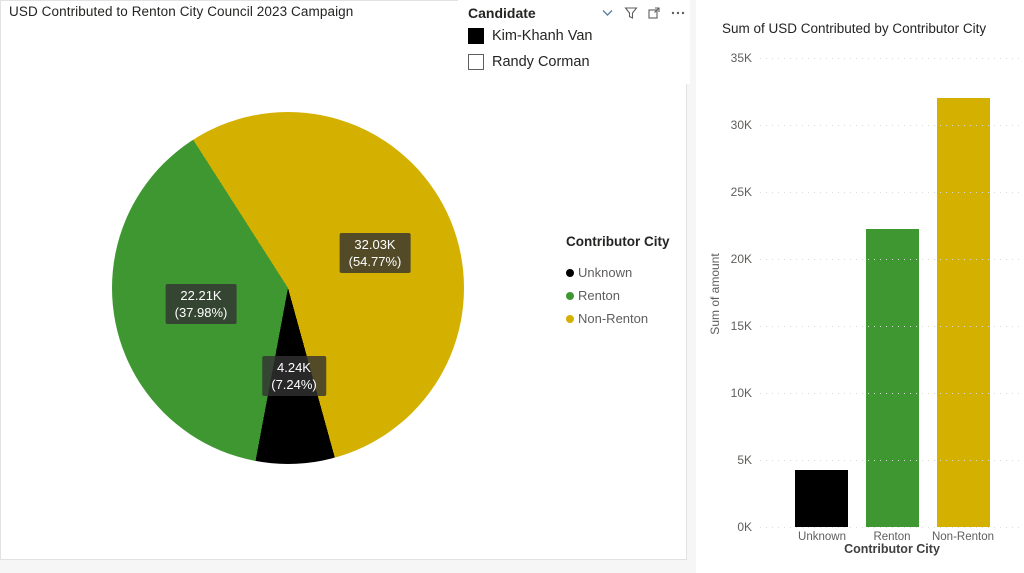 The image size is (1024, 573). I want to click on y-tick-label: 5K, so click(744, 460).